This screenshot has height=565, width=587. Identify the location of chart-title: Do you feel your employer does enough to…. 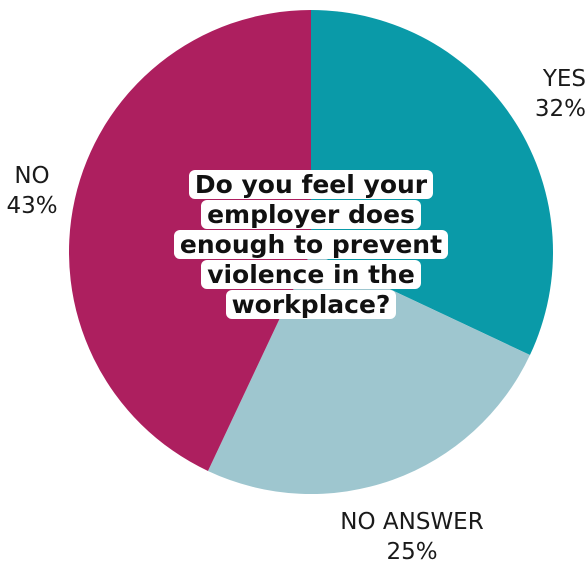
(311, 245).